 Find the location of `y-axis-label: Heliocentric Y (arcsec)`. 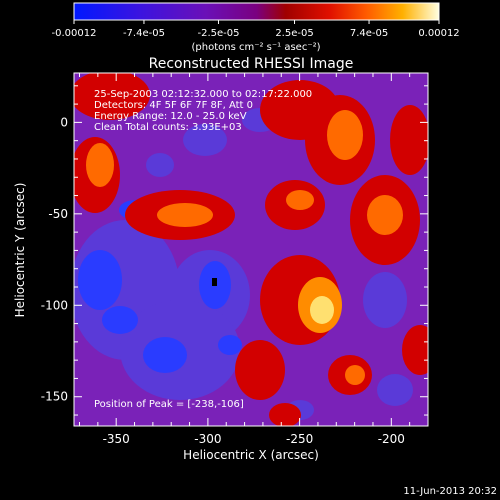

y-axis-label: Heliocentric Y (arcsec) is located at coordinates (20, 250).